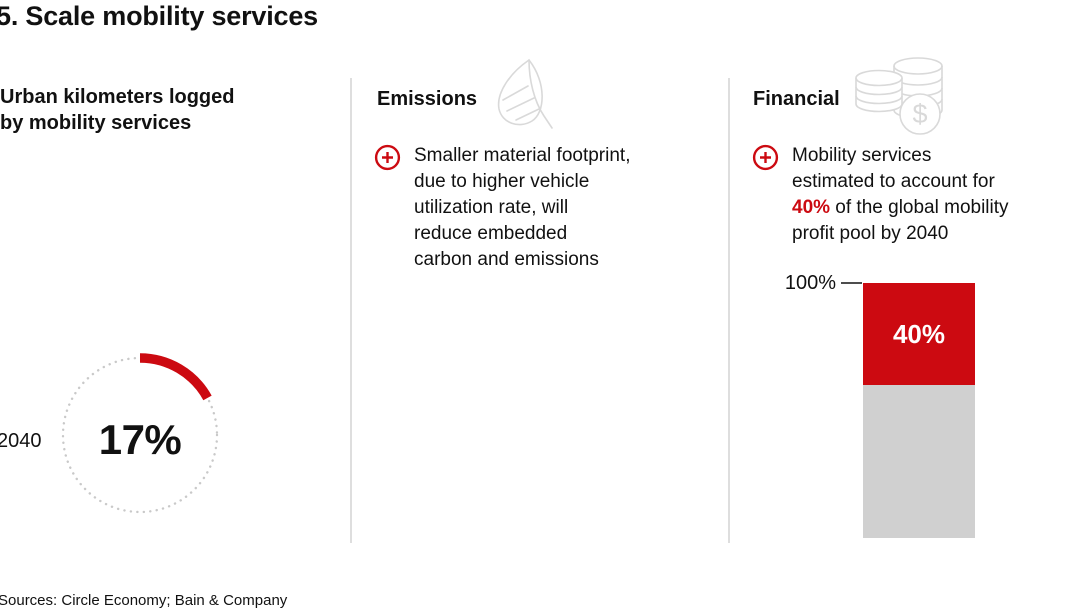 The width and height of the screenshot is (1080, 612). Describe the element at coordinates (810, 283) in the screenshot. I see `bar-axis-label: 100%` at that location.